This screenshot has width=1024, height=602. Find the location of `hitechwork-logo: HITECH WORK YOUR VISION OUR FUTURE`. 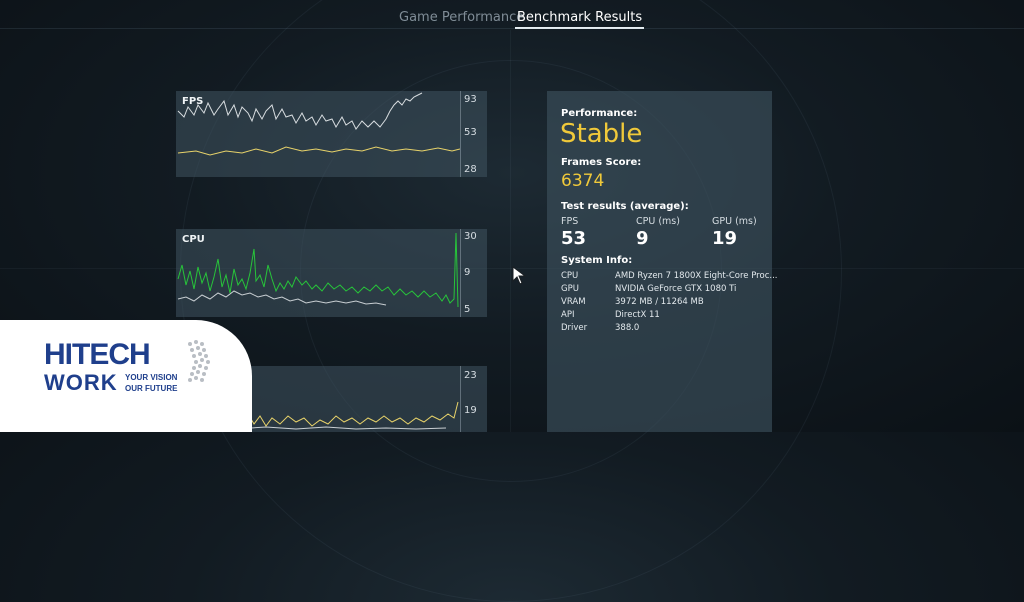

hitechwork-logo: HITECH WORK YOUR VISION OUR FUTURE is located at coordinates (126, 376).